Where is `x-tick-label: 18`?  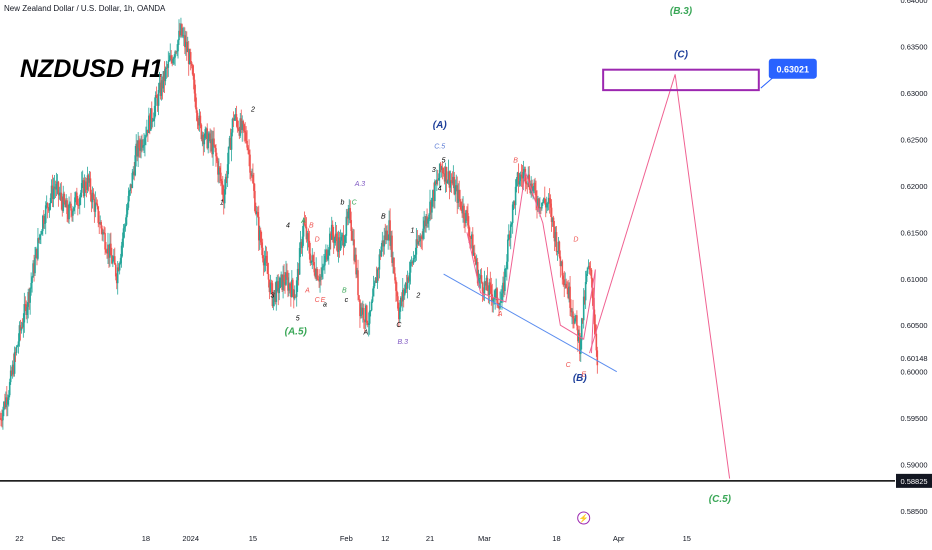 x-tick-label: 18 is located at coordinates (146, 538).